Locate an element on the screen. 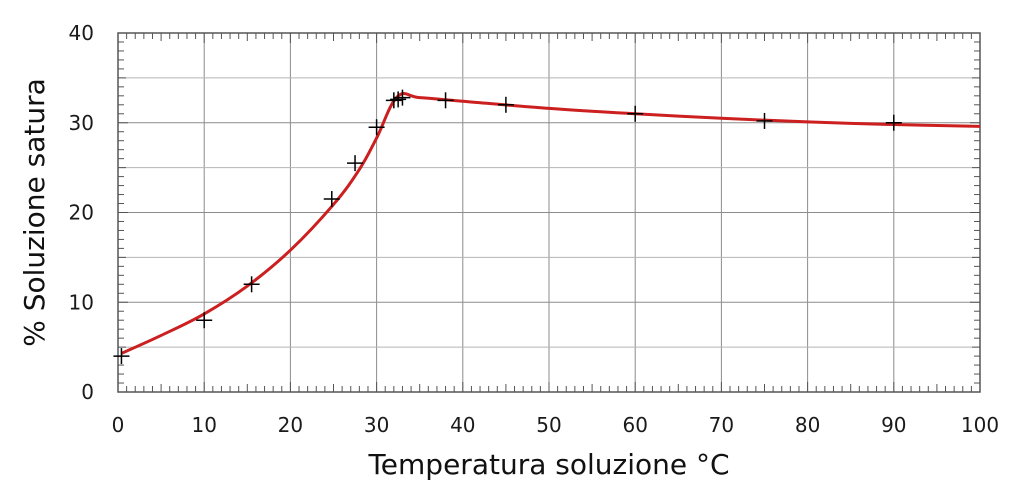 The image size is (1024, 502). x-tick-label: 90 is located at coordinates (893, 425).